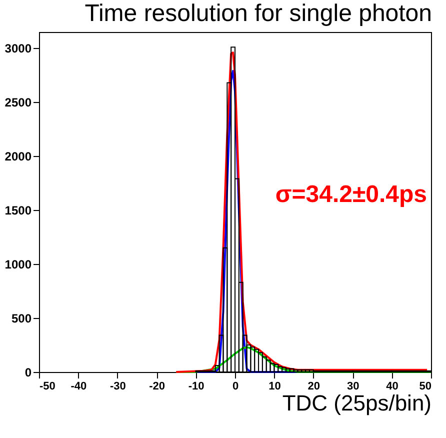 Image resolution: width=446 pixels, height=438 pixels. I want to click on x-tick-label: -10, so click(196, 386).